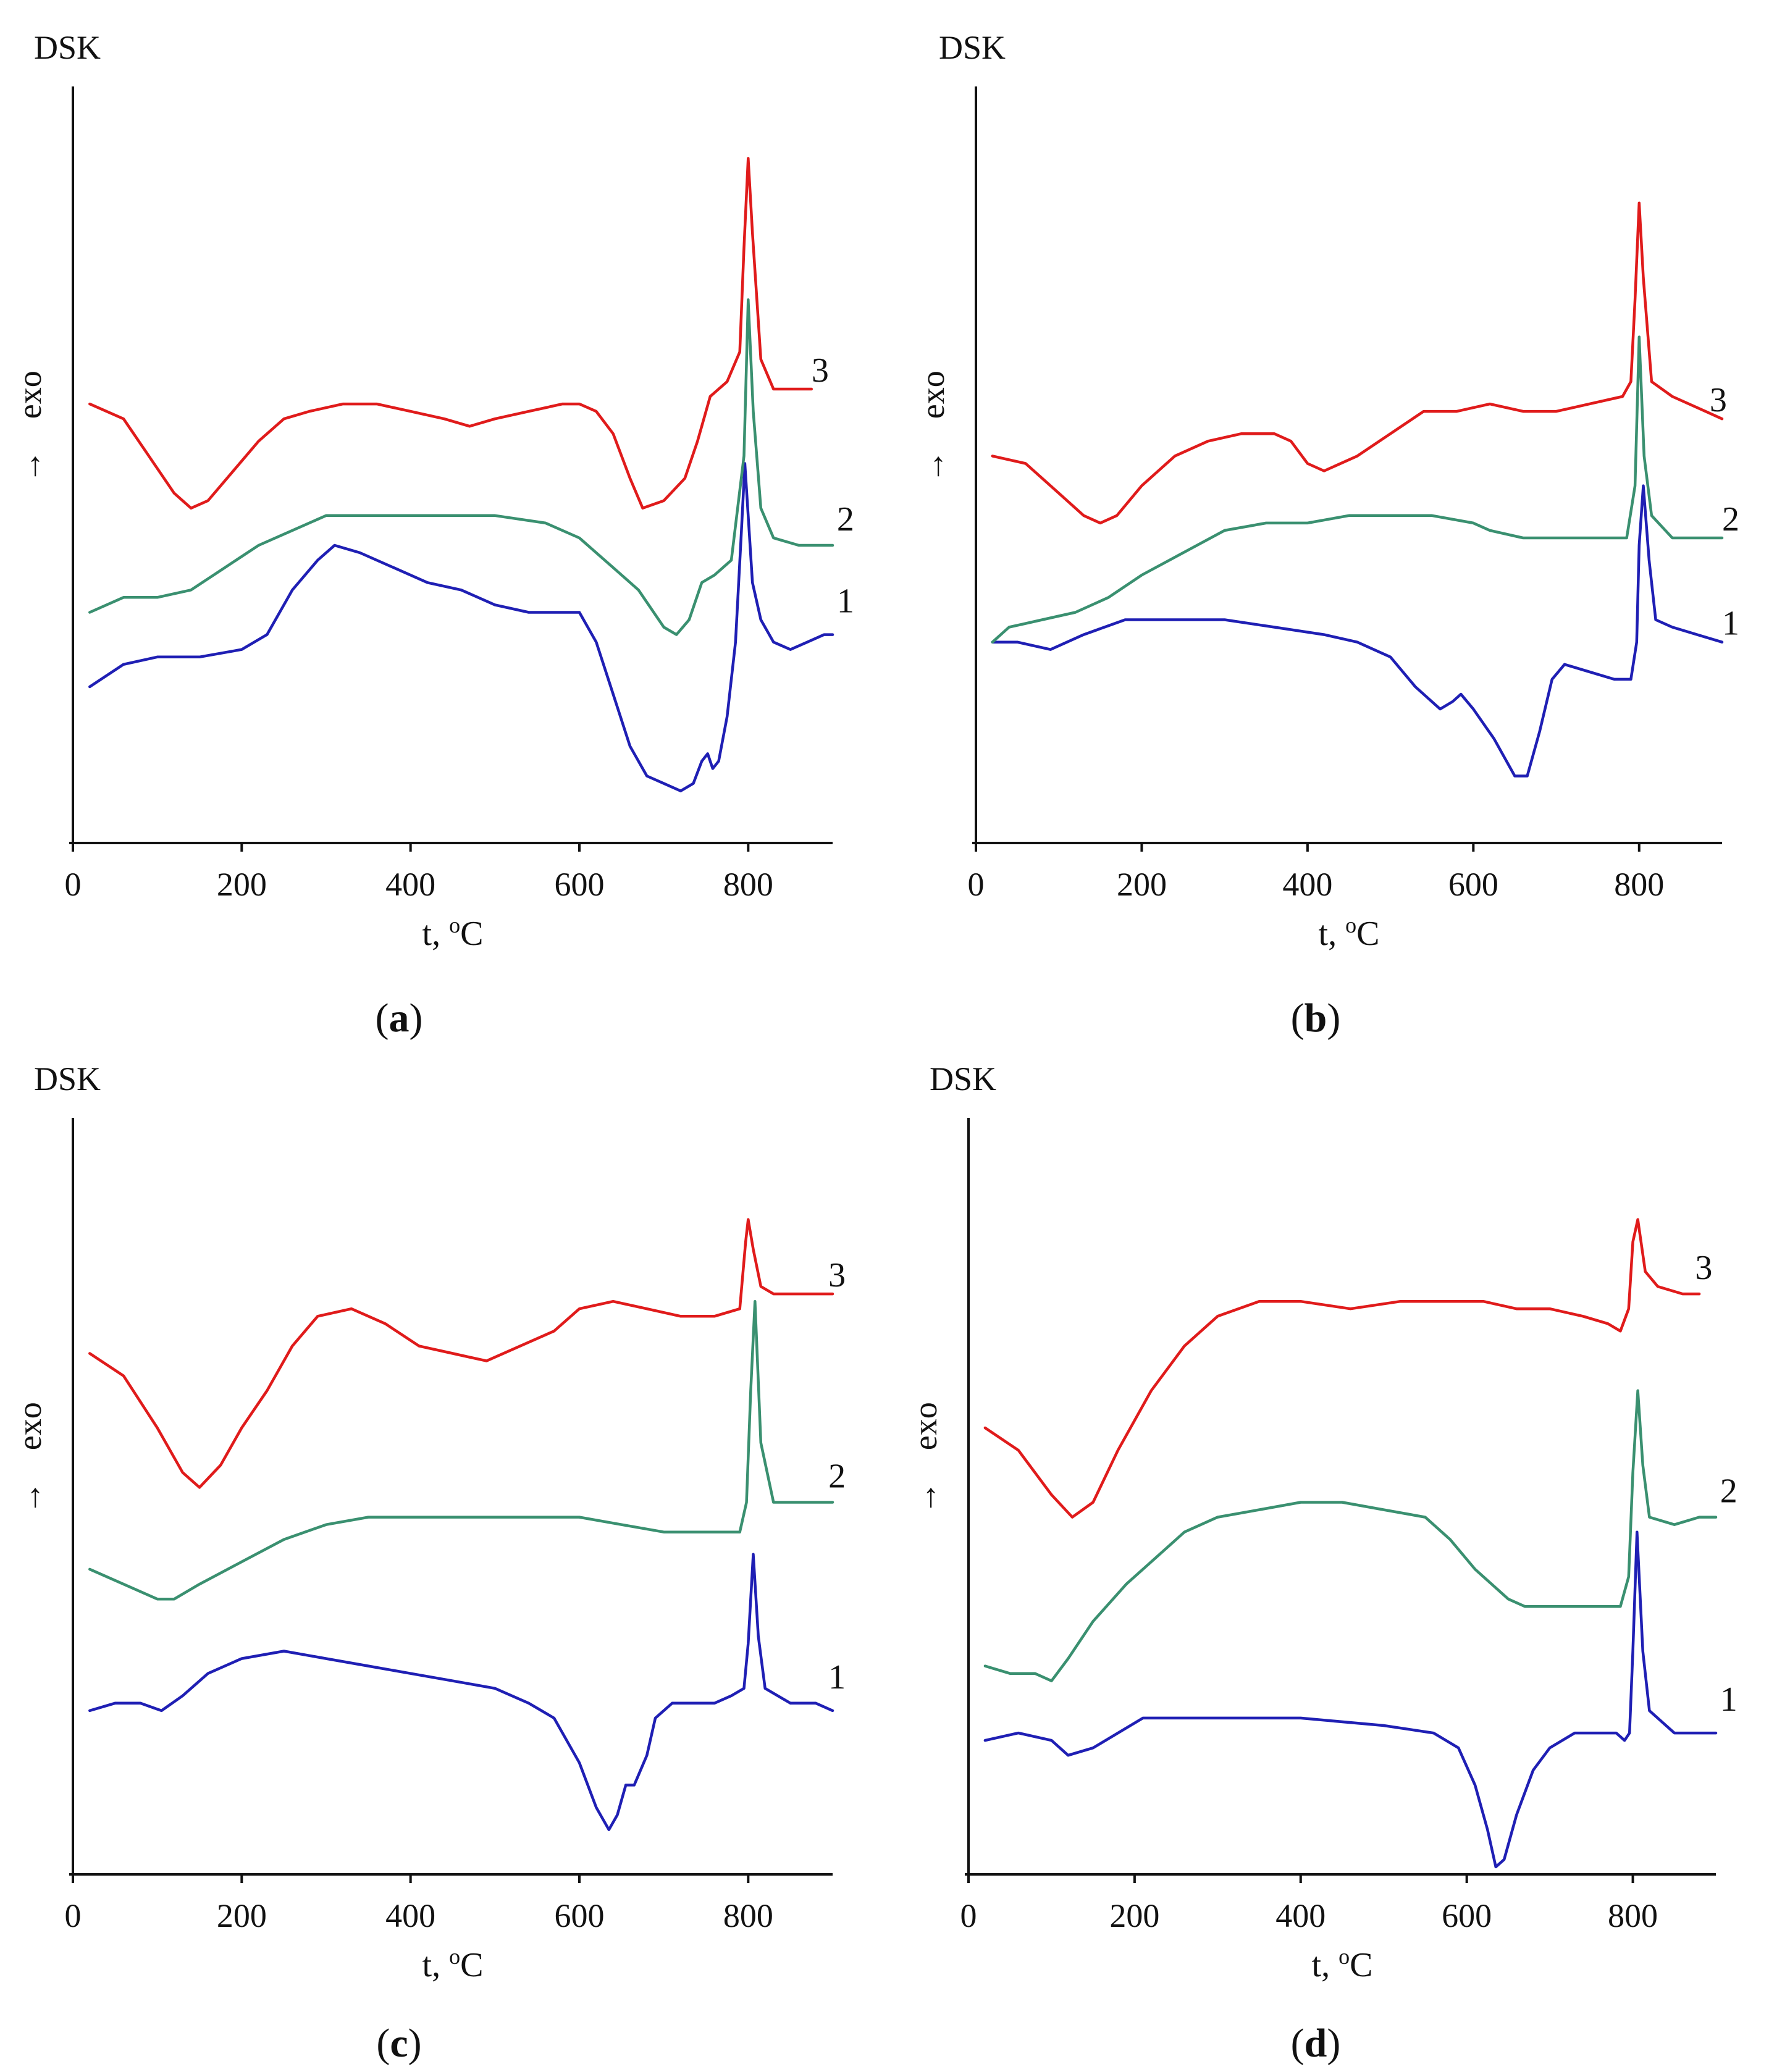 This screenshot has width=1769, height=2072. I want to click on caption-letter: b, so click(1316, 1018).